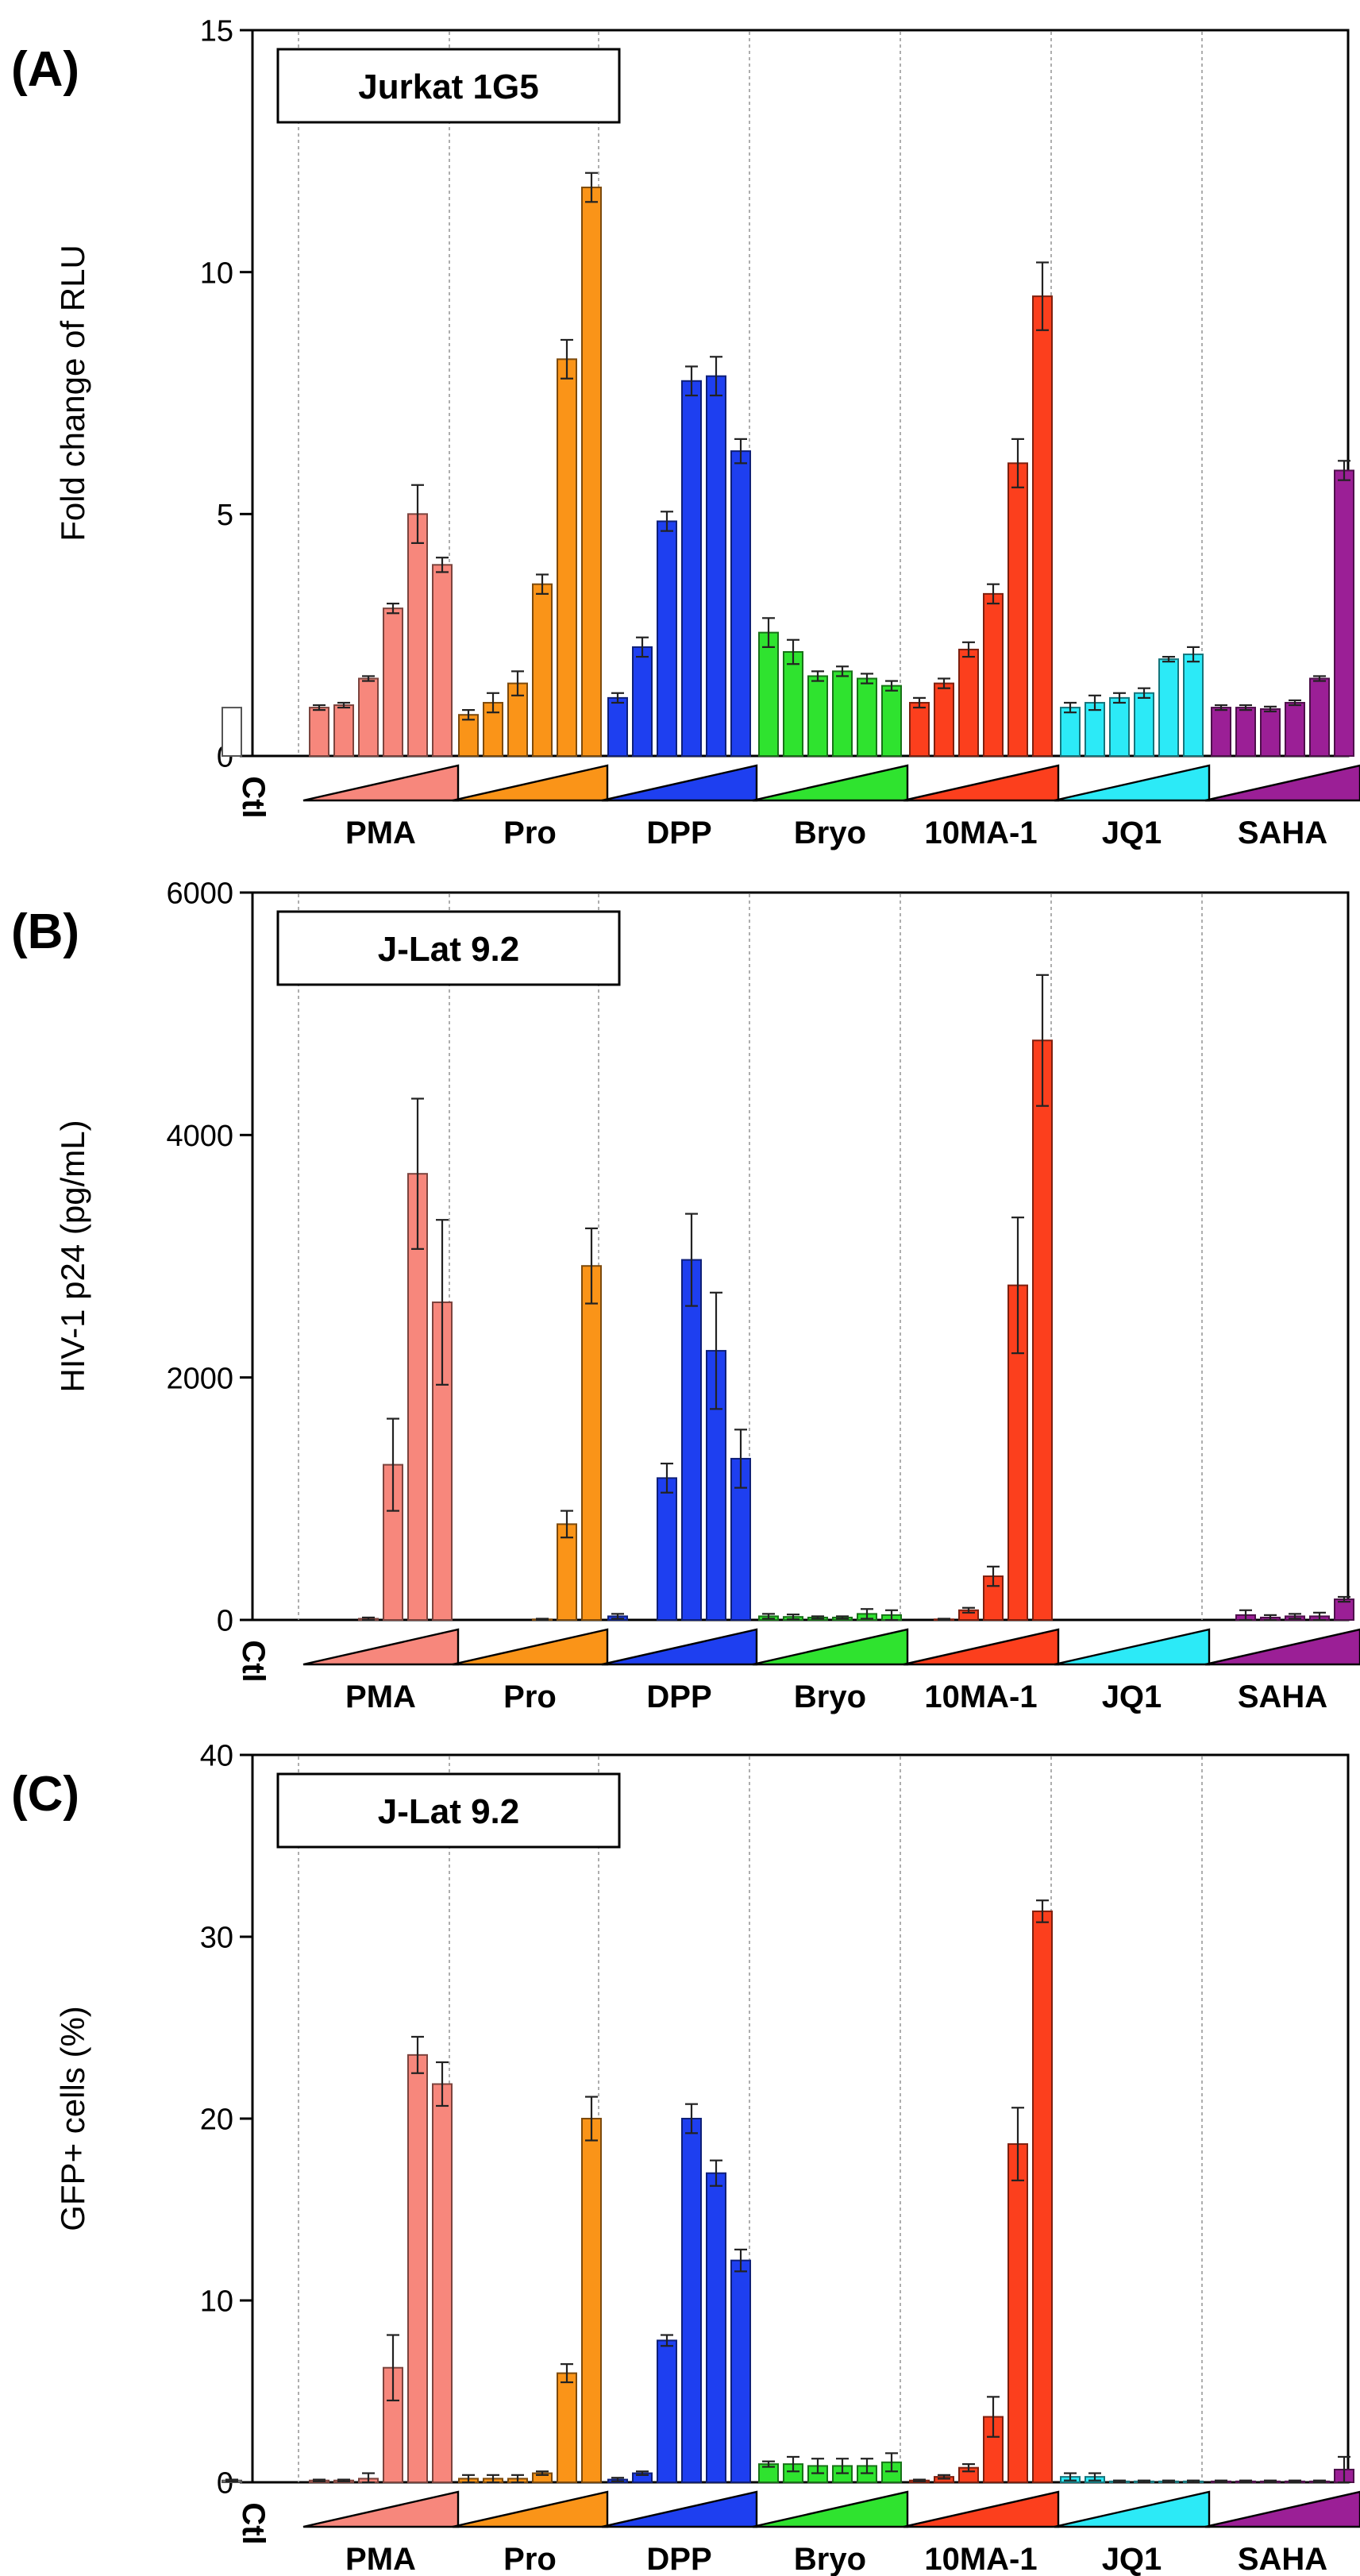  I want to click on y-tick-label: 20, so click(216, 2120).